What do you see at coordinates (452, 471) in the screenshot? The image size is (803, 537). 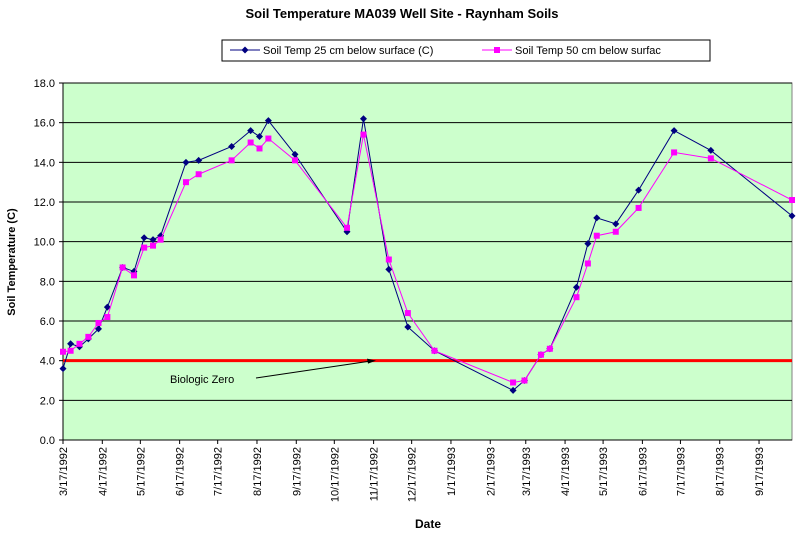 I see `x-tick-label: 1/17/1993` at bounding box center [452, 471].